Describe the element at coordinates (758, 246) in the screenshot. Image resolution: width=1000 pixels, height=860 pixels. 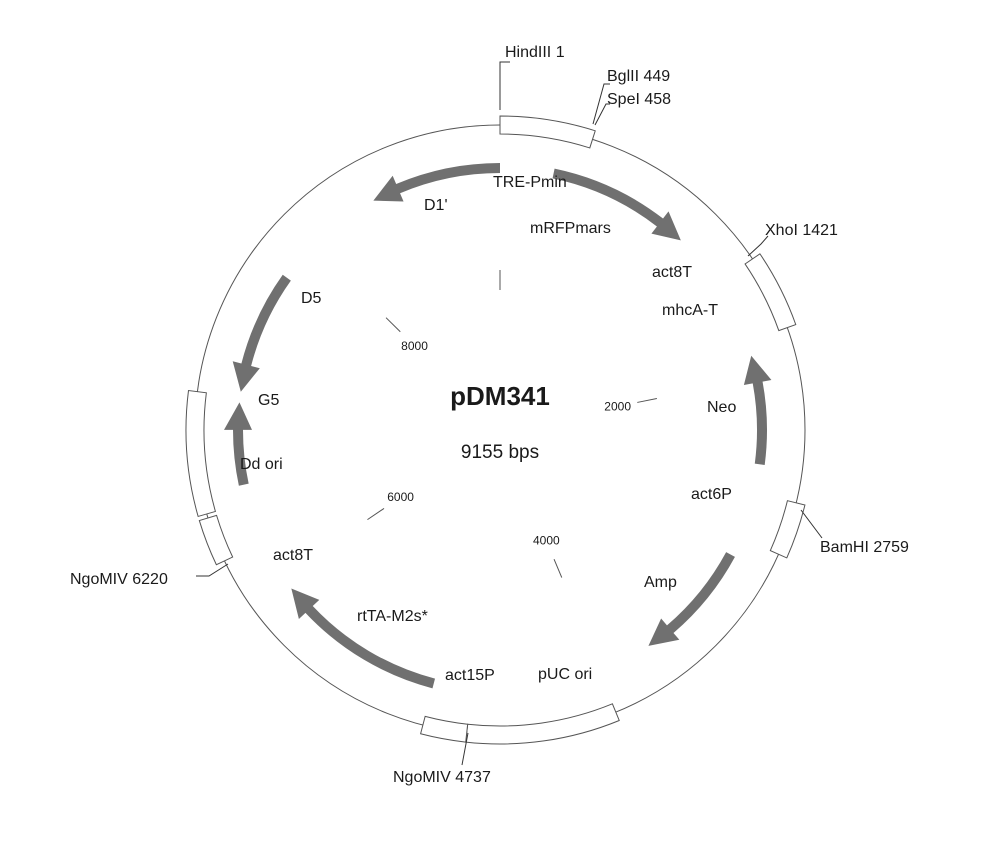
I see `site-leader-xhoi` at that location.